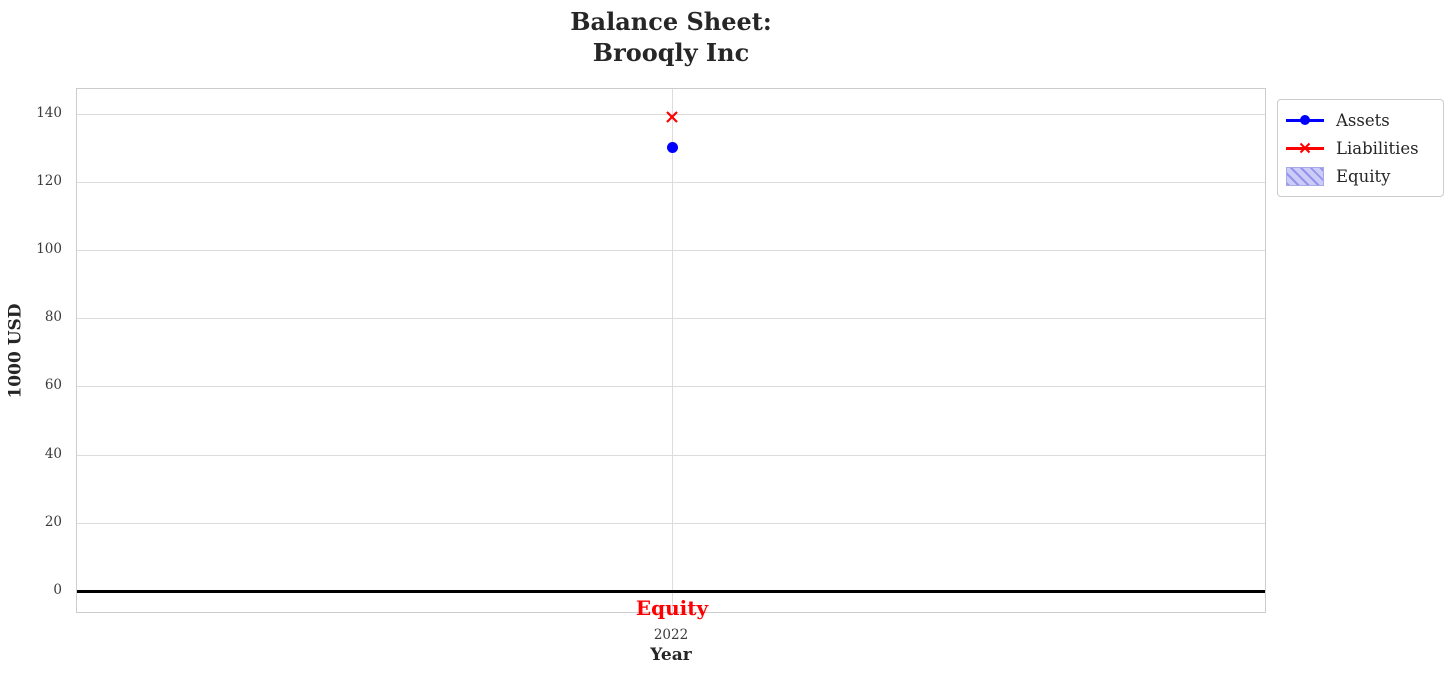 The height and width of the screenshot is (676, 1454). I want to click on y-tick-label-120: 120, so click(49, 181).